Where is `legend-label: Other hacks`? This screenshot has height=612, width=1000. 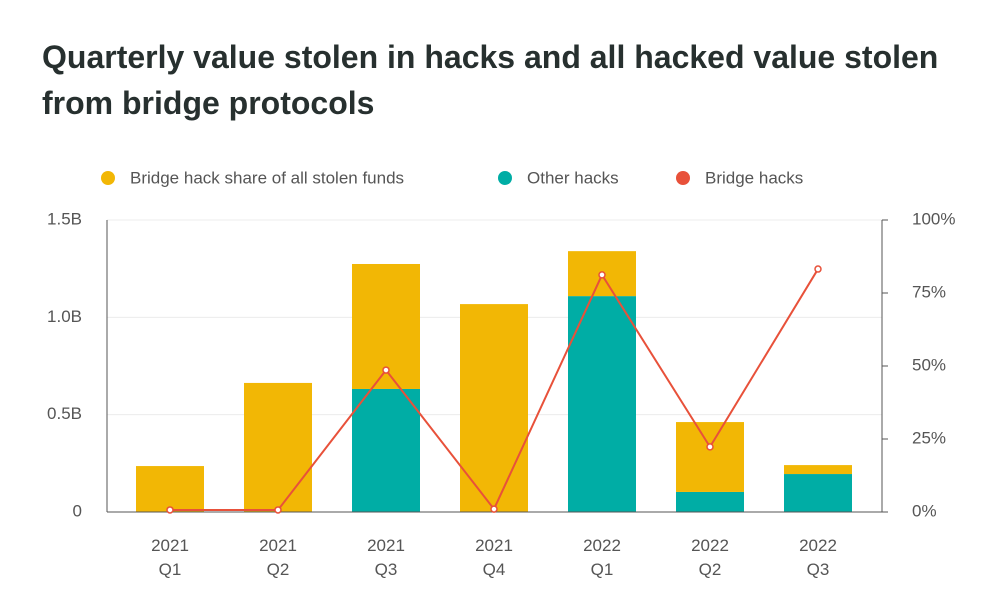 legend-label: Other hacks is located at coordinates (573, 177).